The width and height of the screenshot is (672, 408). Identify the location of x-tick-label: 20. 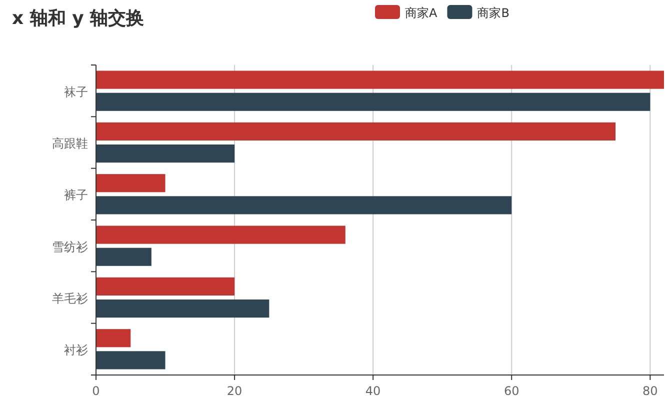
(234, 391).